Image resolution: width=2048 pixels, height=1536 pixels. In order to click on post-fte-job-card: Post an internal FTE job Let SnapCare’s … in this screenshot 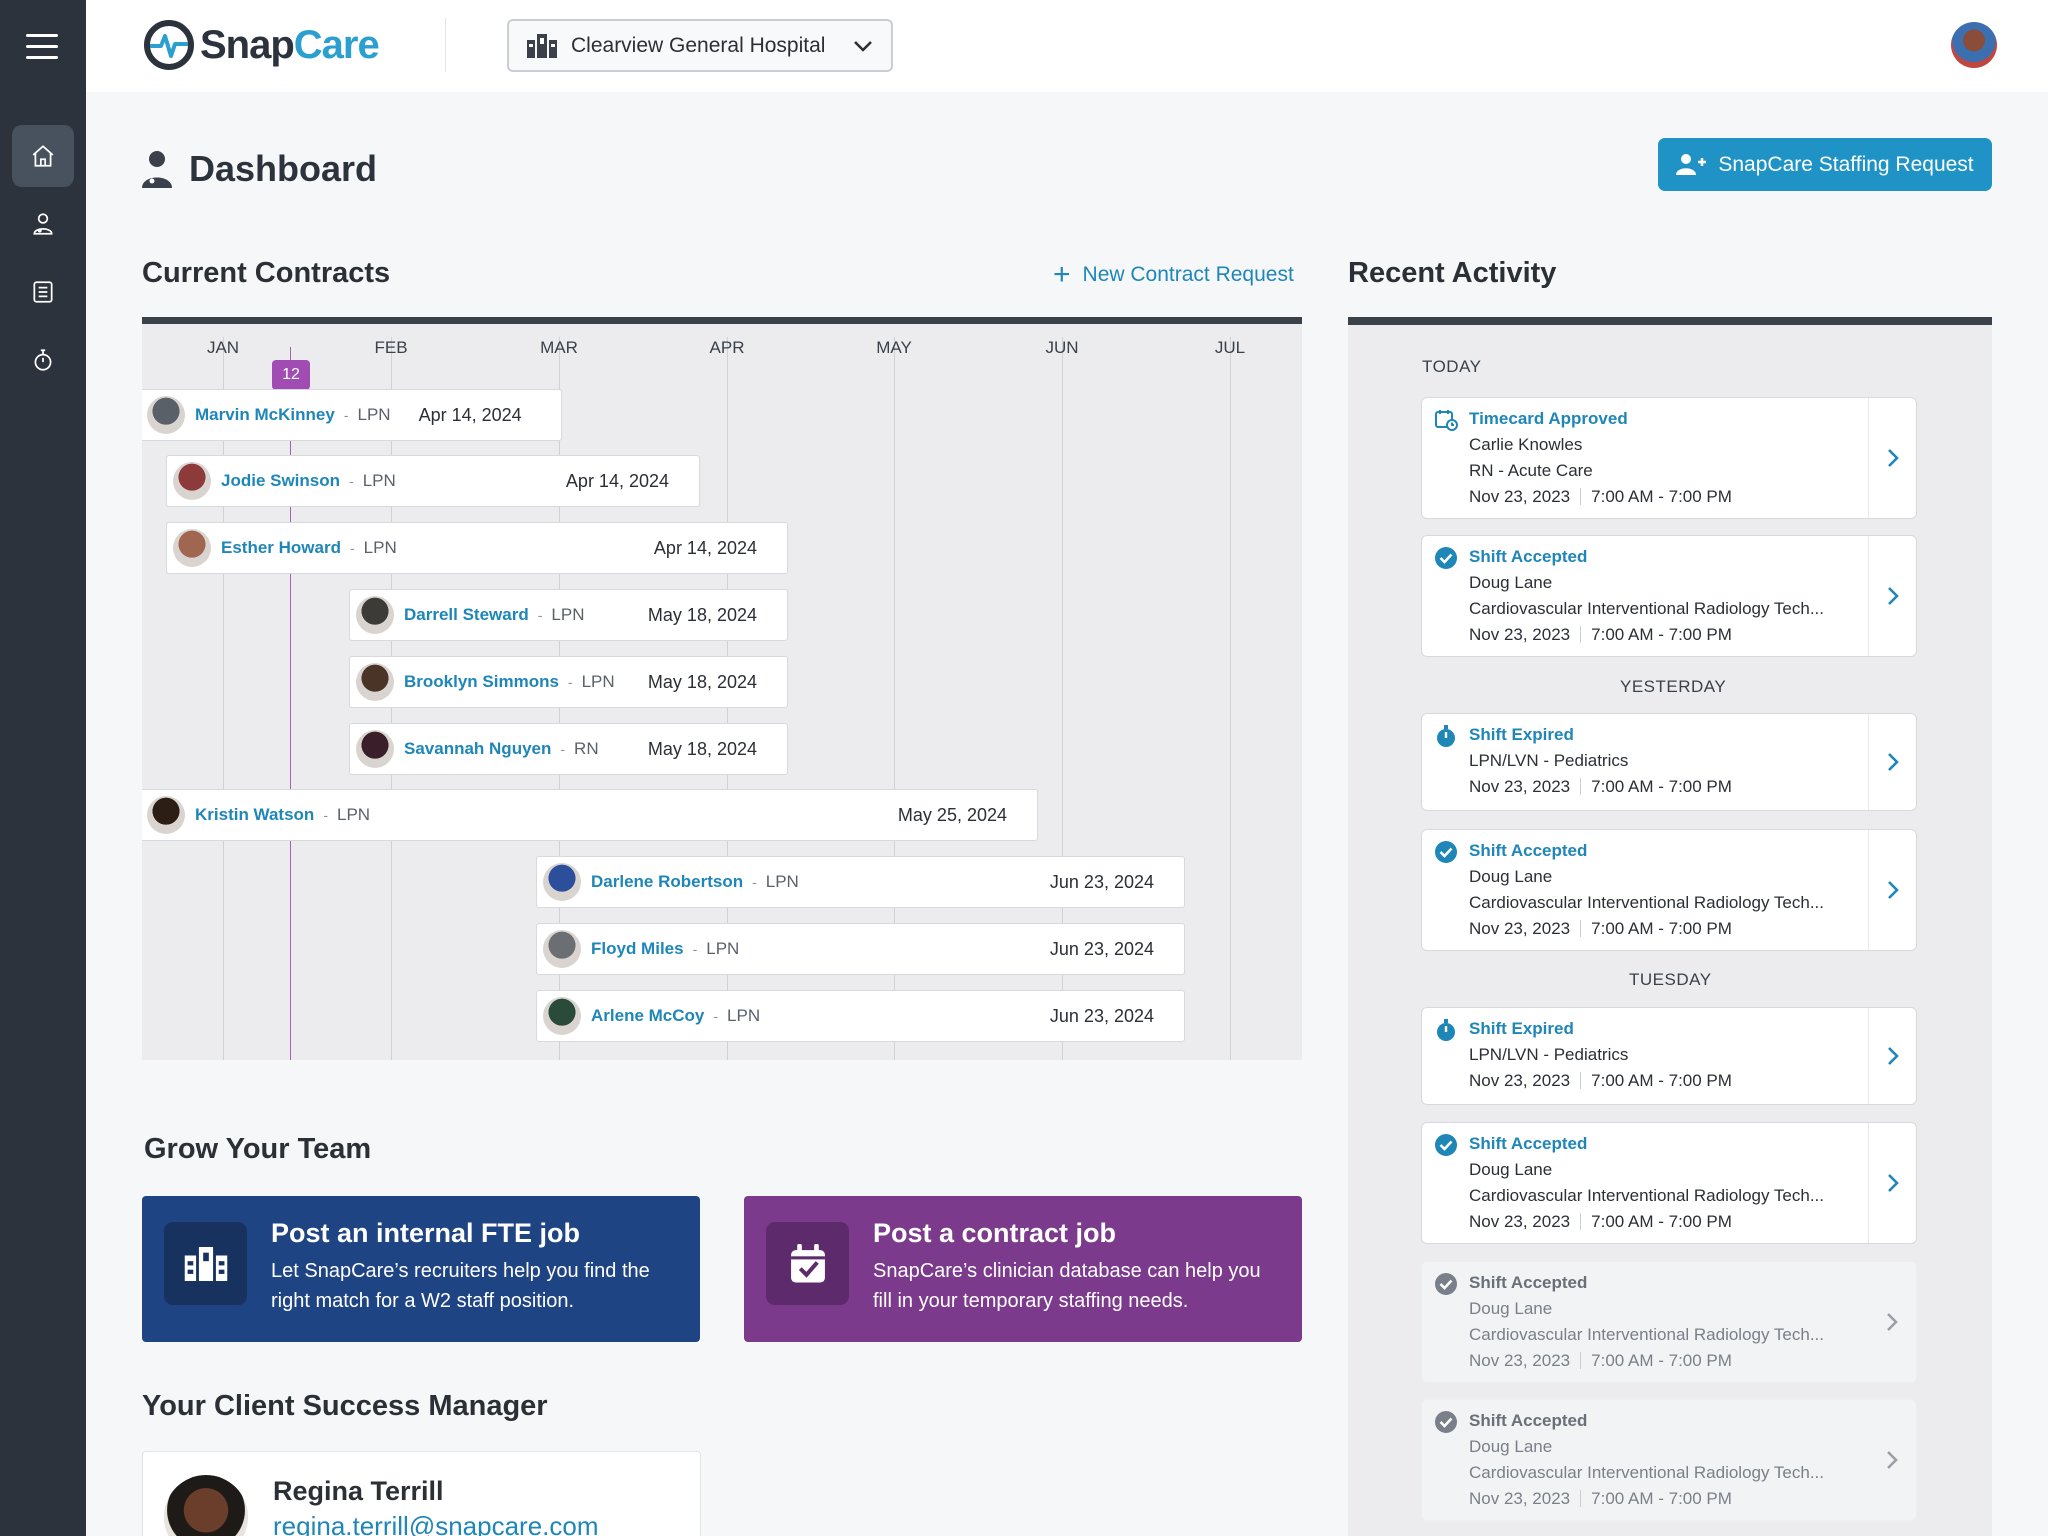, I will do `click(421, 1269)`.